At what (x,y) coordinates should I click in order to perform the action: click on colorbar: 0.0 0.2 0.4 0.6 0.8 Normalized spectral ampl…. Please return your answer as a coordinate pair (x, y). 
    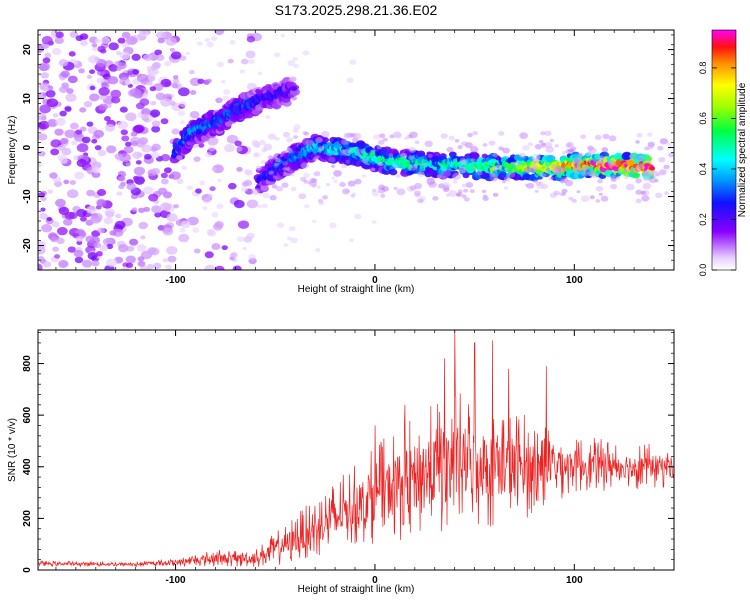
    Looking at the image, I should click on (723, 152).